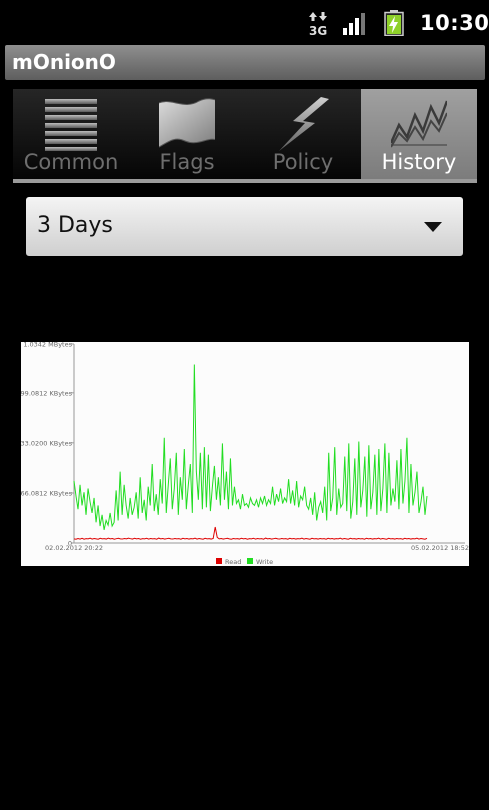 Image resolution: width=489 pixels, height=810 pixels. What do you see at coordinates (245, 62) in the screenshot?
I see `title-bar: mOnionO` at bounding box center [245, 62].